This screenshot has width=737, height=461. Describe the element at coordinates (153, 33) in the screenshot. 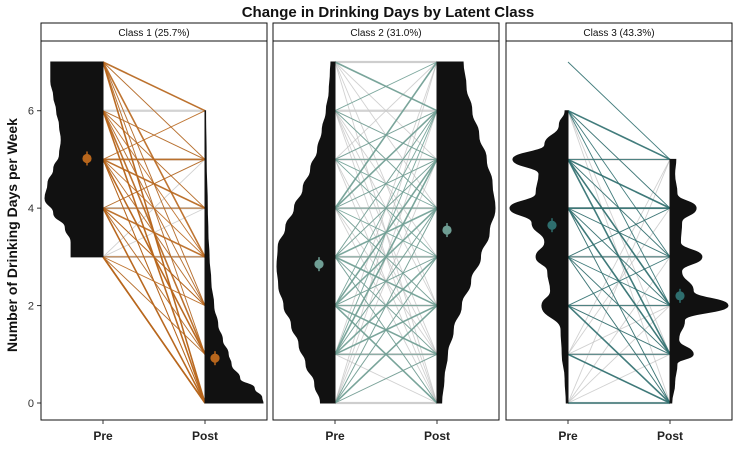

I see `panel-strip-label-1: Class 1 (25.7%)` at that location.